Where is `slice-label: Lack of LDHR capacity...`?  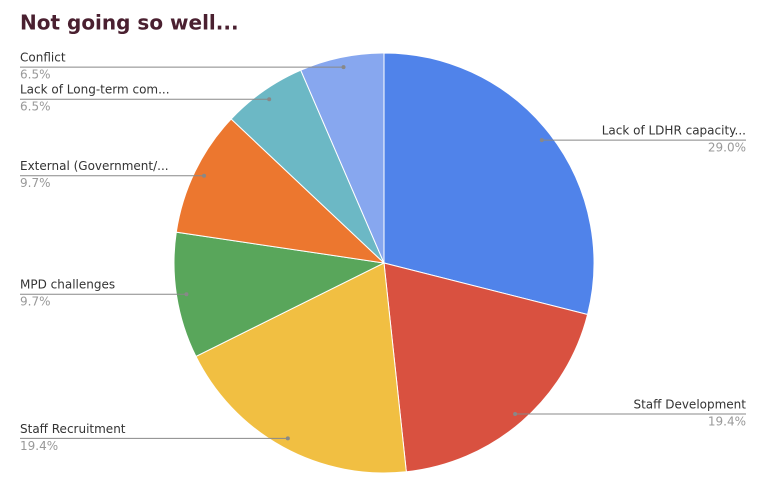
slice-label: Lack of LDHR capacity... is located at coordinates (674, 131).